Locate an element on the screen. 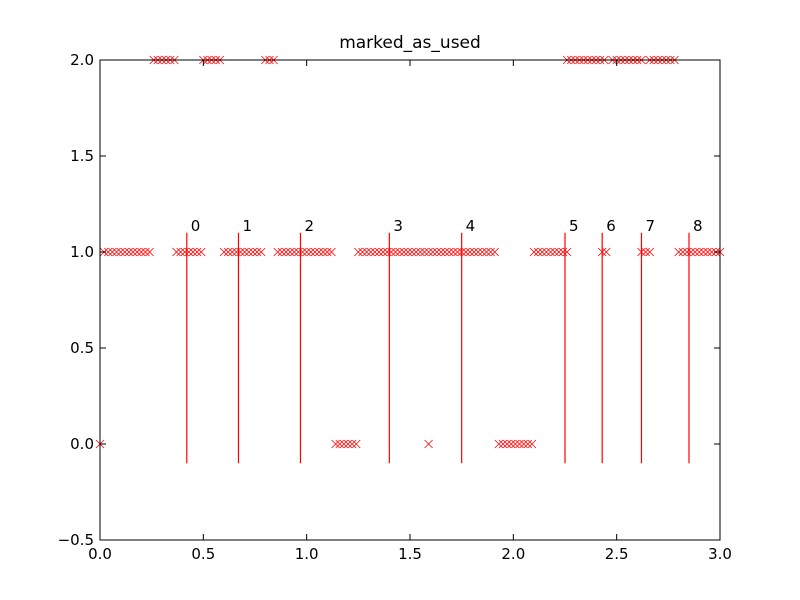 Image resolution: width=800 pixels, height=600 pixels. x-tick-label: 0.5 is located at coordinates (203, 554).